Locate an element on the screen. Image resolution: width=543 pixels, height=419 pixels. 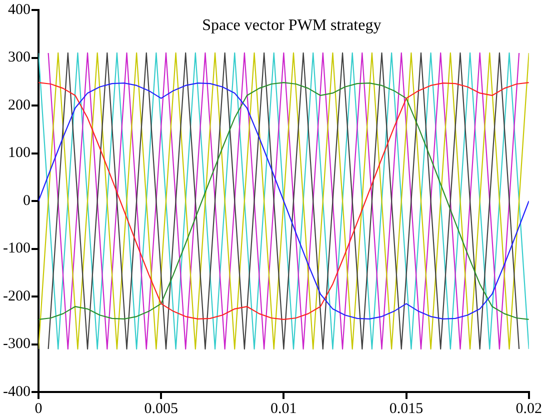
x-tick-label: 0.01 is located at coordinates (283, 408).